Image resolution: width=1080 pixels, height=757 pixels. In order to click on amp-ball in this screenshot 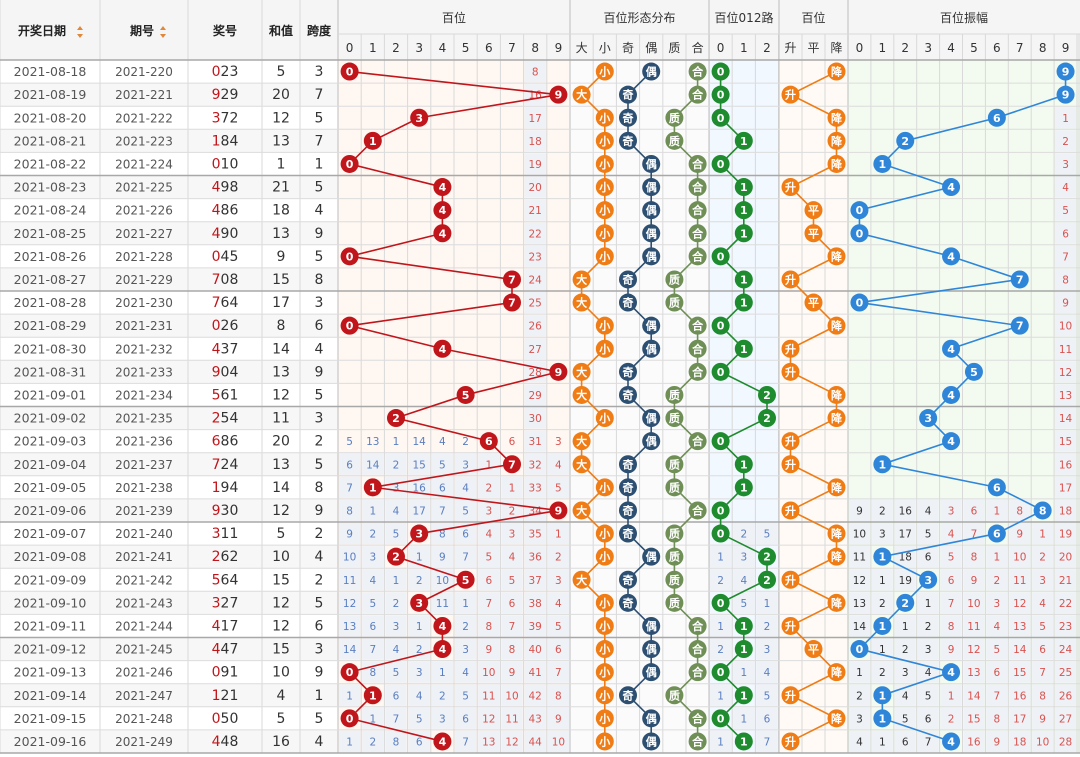, I will do `click(859, 210)`.